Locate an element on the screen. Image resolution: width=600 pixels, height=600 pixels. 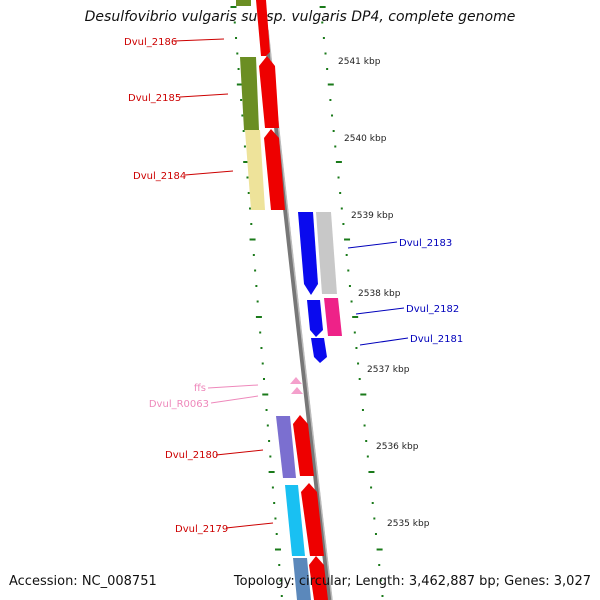
tick-track-inner is located at coordinates (256, 301).